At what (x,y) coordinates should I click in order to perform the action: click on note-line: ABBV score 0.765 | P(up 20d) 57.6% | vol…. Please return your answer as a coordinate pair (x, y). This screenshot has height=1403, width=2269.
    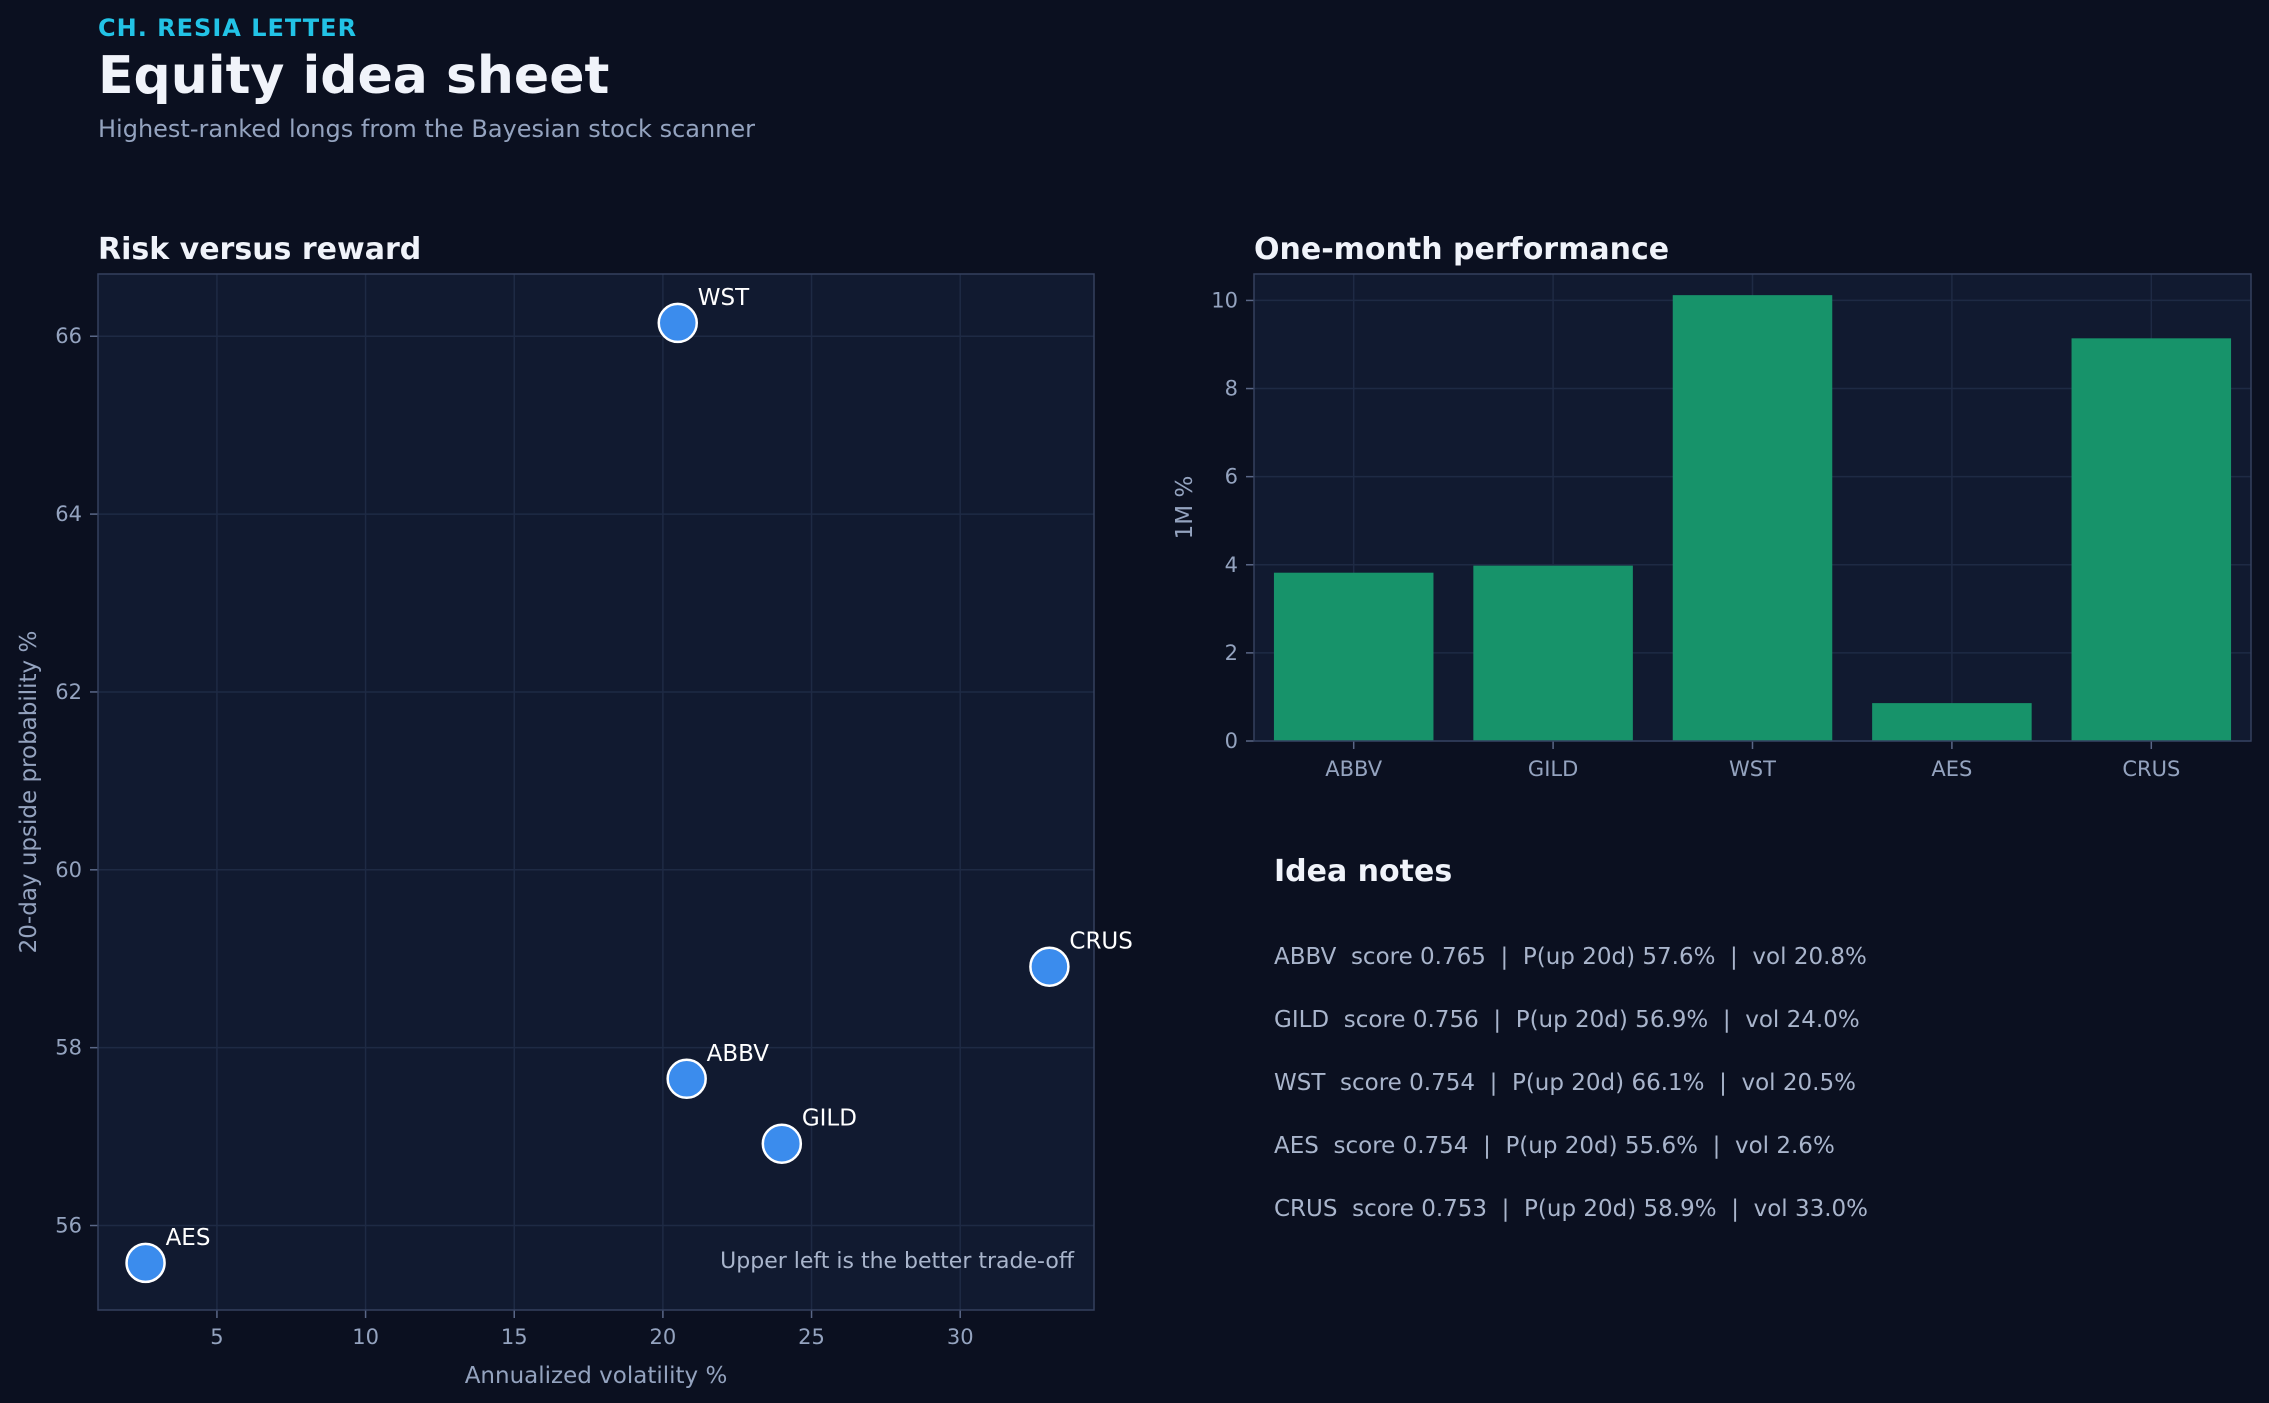
    Looking at the image, I should click on (1570, 957).